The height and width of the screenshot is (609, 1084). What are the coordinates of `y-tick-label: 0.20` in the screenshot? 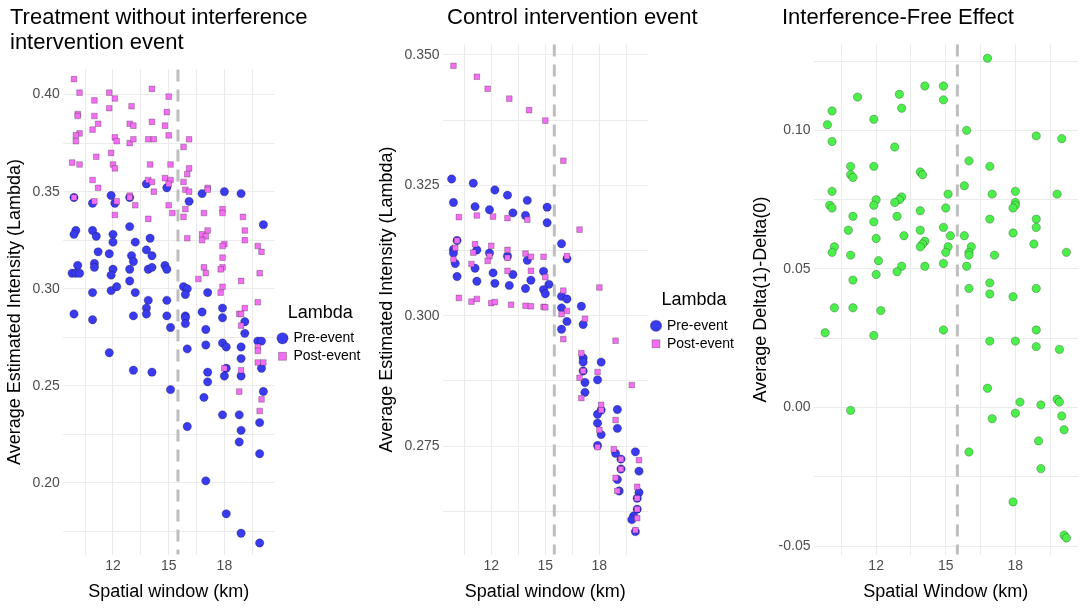 It's located at (46, 481).